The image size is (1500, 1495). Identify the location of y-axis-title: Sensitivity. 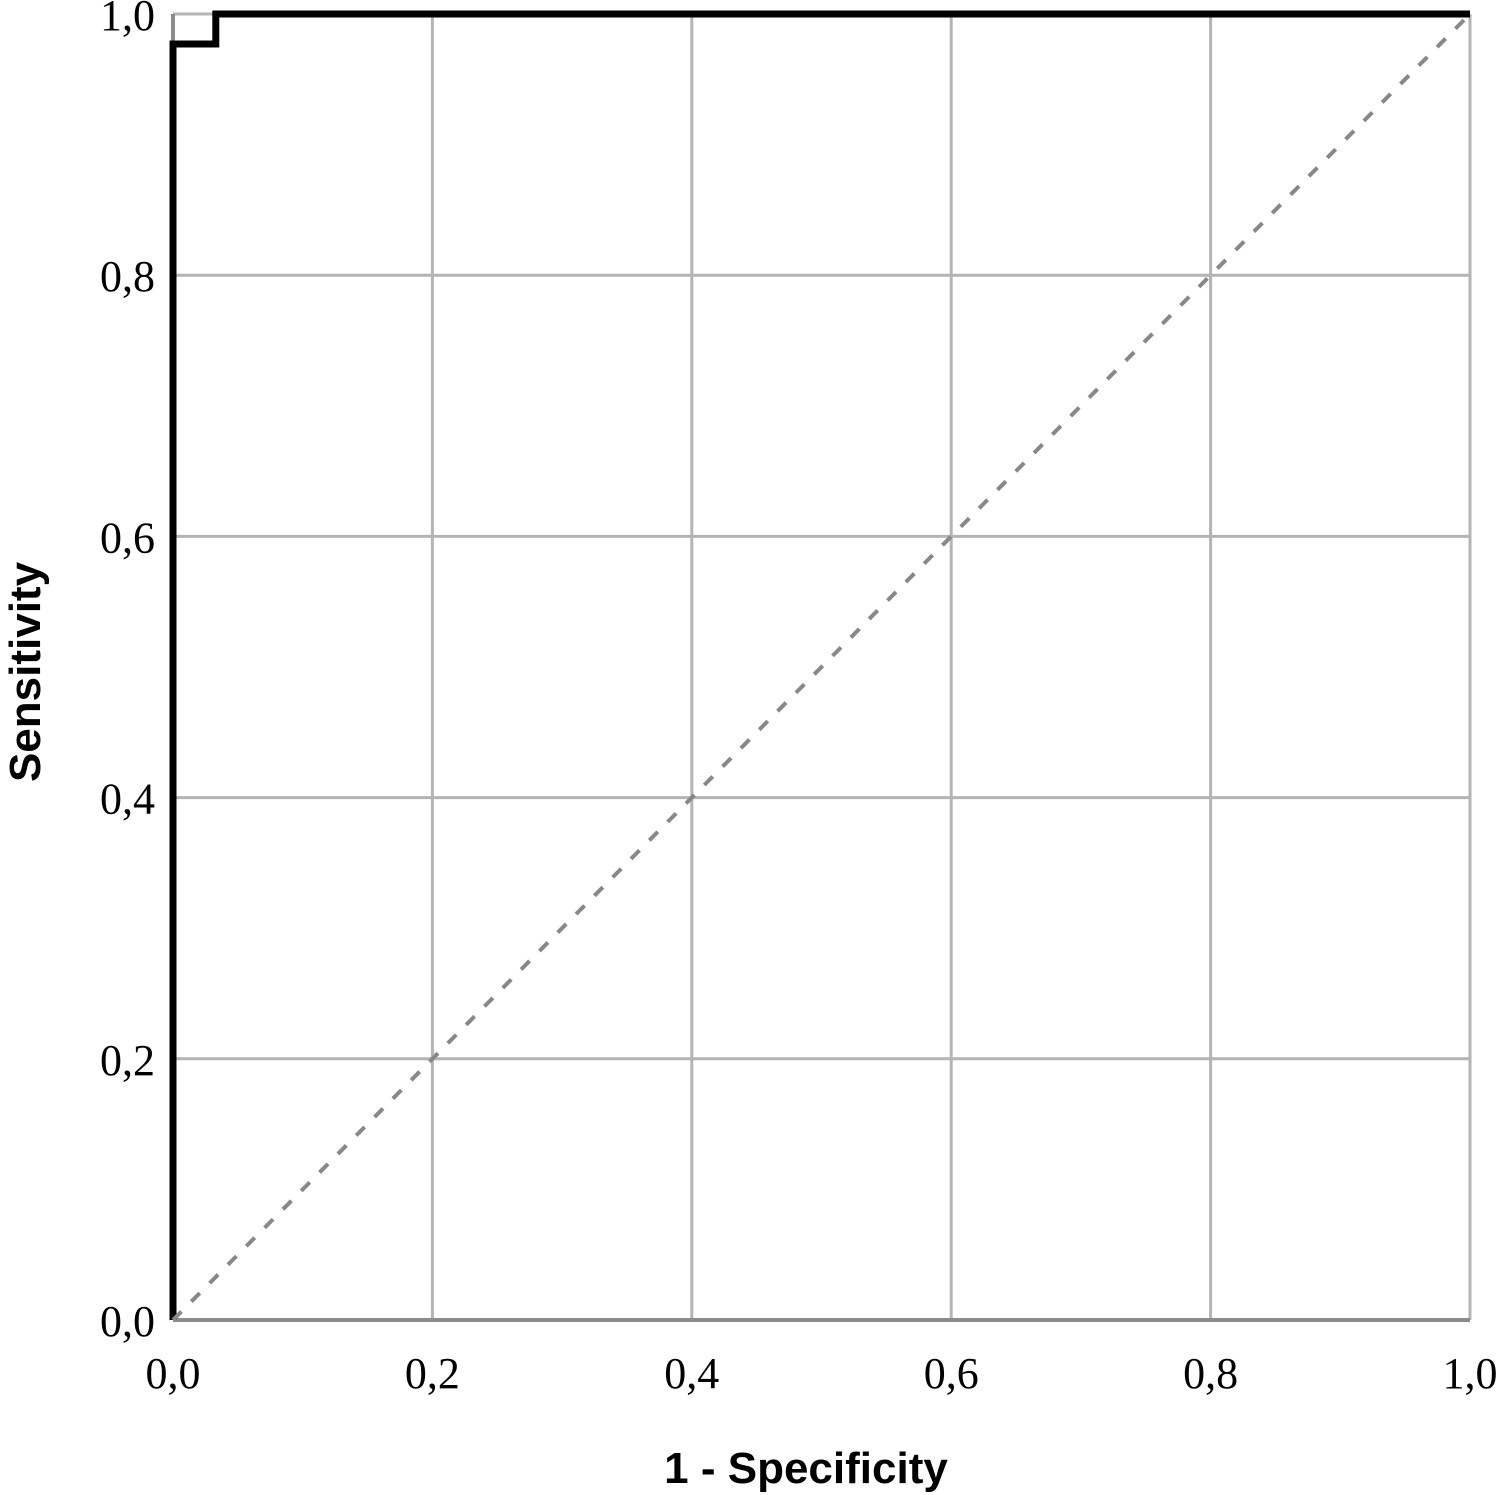
(25, 671).